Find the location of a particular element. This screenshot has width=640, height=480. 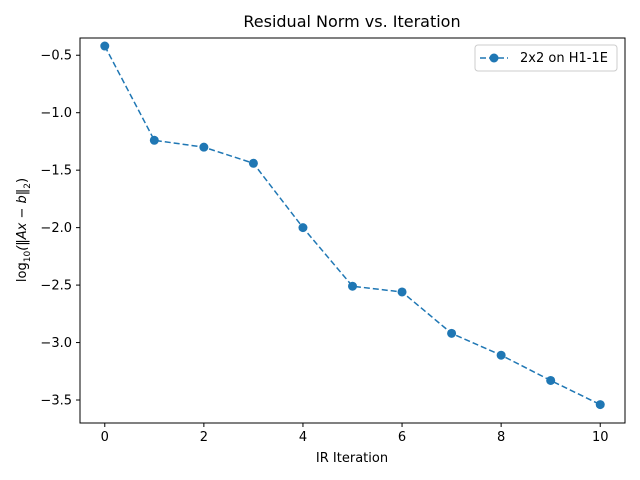

y-tick-label: −2.5 is located at coordinates (56, 286).